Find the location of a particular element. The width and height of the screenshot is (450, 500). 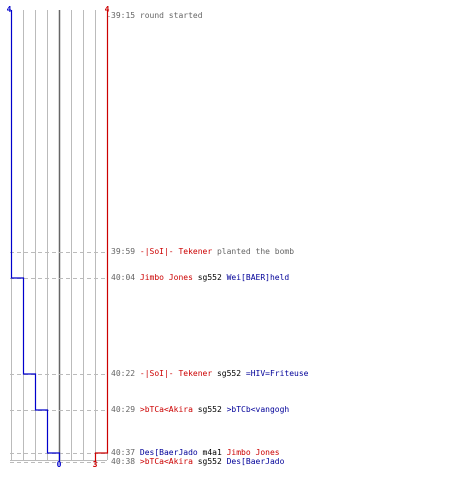

event-text: >bTCb<vangogh is located at coordinates (258, 409).